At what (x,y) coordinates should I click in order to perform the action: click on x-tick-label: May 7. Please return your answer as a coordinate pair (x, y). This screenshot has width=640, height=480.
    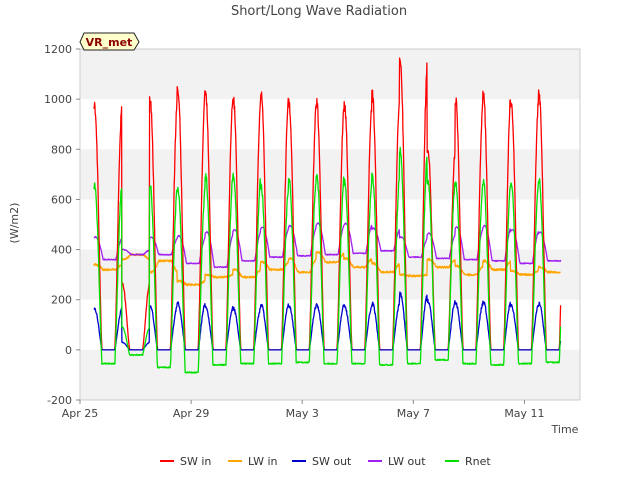
    Looking at the image, I should click on (413, 413).